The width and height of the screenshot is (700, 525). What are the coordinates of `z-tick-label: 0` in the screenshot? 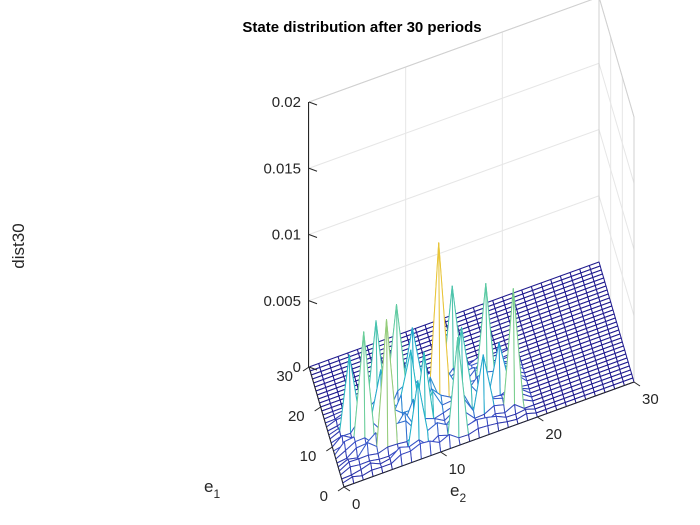 It's located at (297, 367).